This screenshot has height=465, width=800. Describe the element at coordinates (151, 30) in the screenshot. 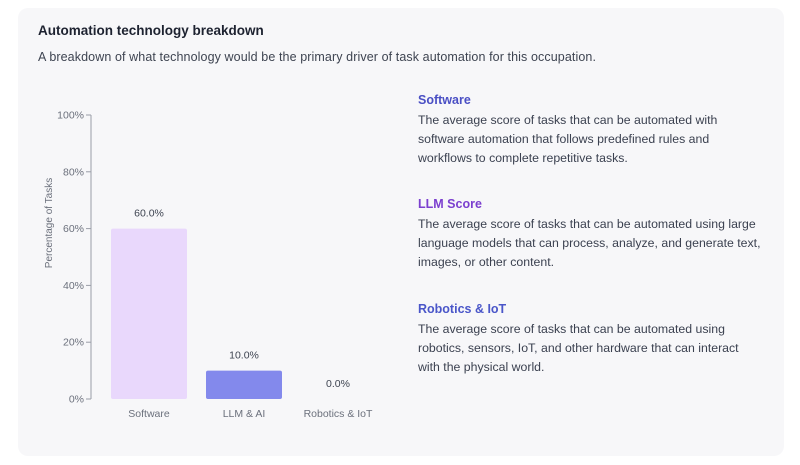

I see `section-title: Automation technology breakdown` at that location.